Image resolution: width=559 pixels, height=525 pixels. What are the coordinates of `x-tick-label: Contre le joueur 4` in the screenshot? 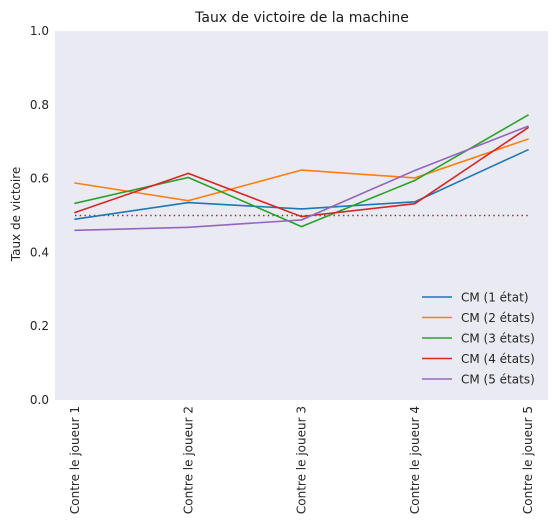 It's located at (415, 460).